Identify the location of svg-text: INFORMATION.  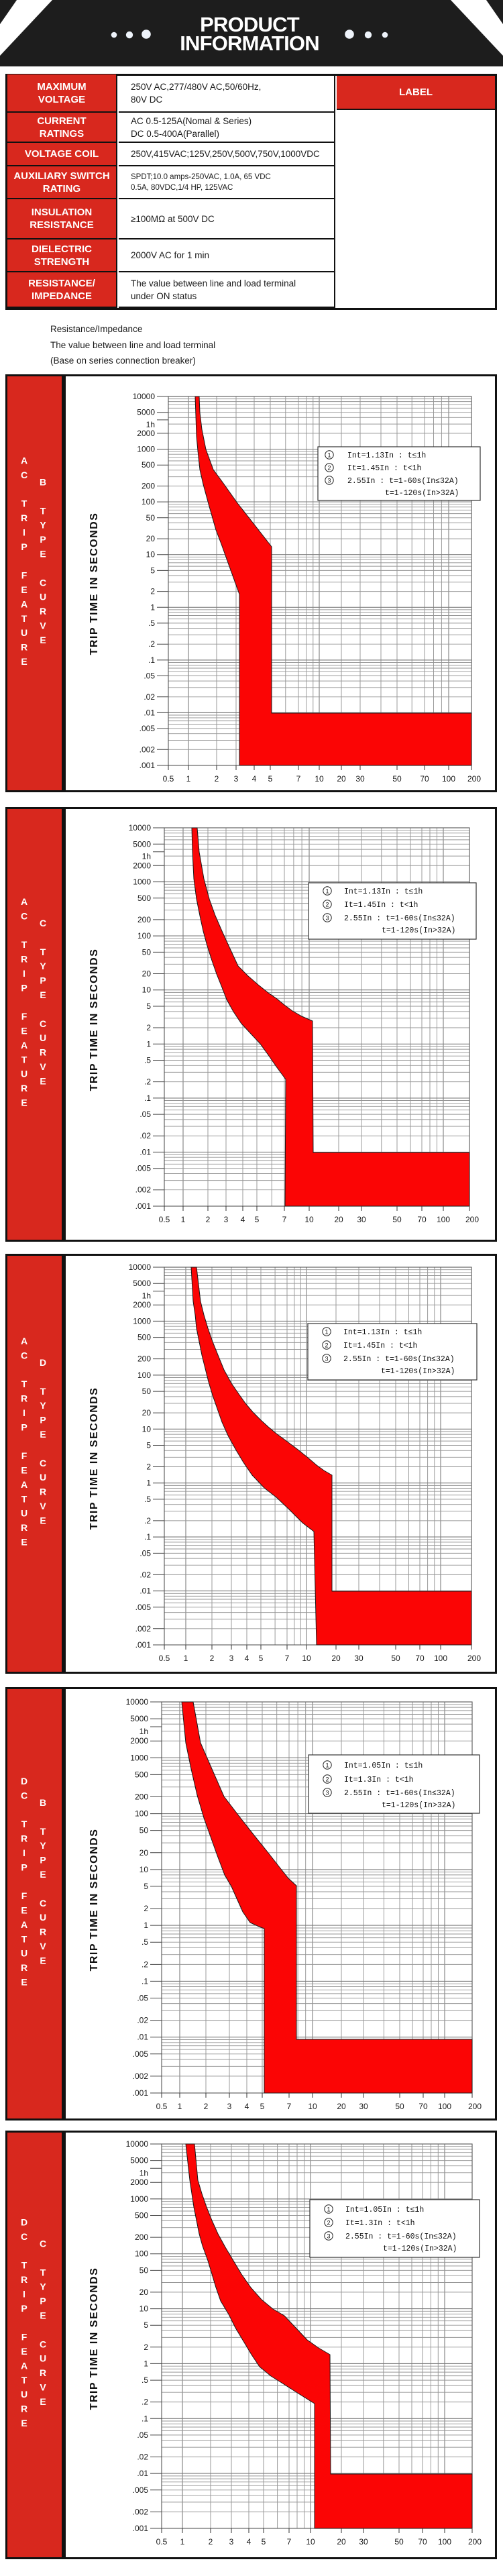
(249, 43).